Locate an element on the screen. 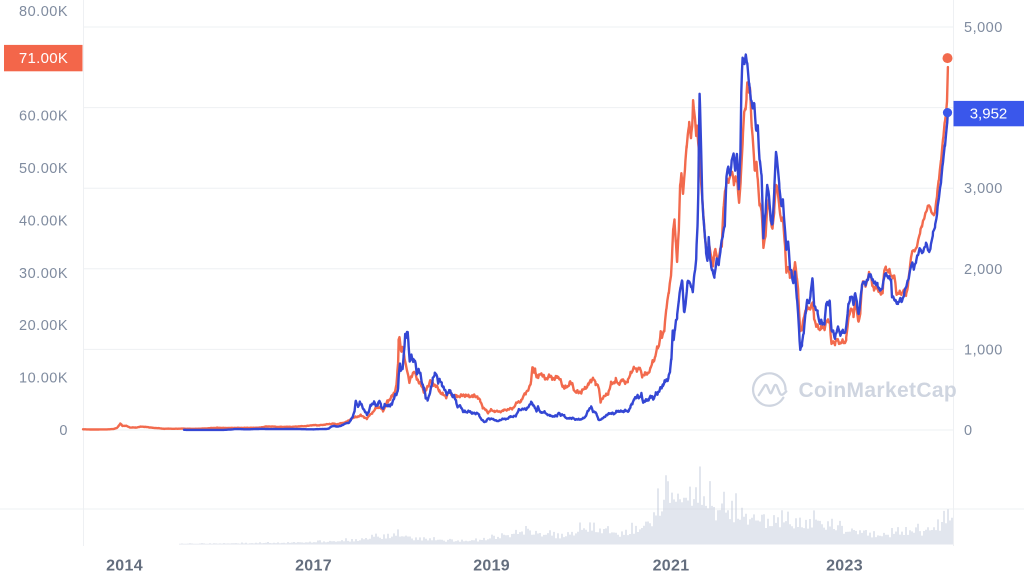 The height and width of the screenshot is (588, 1024). svg-text: 2017 is located at coordinates (313, 566).